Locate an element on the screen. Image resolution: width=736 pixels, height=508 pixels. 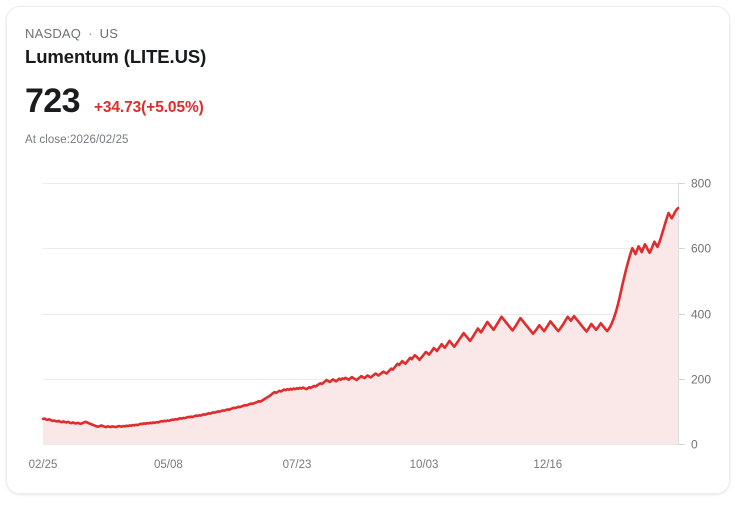
exchange-row: NASDAQ · US is located at coordinates (377, 33).